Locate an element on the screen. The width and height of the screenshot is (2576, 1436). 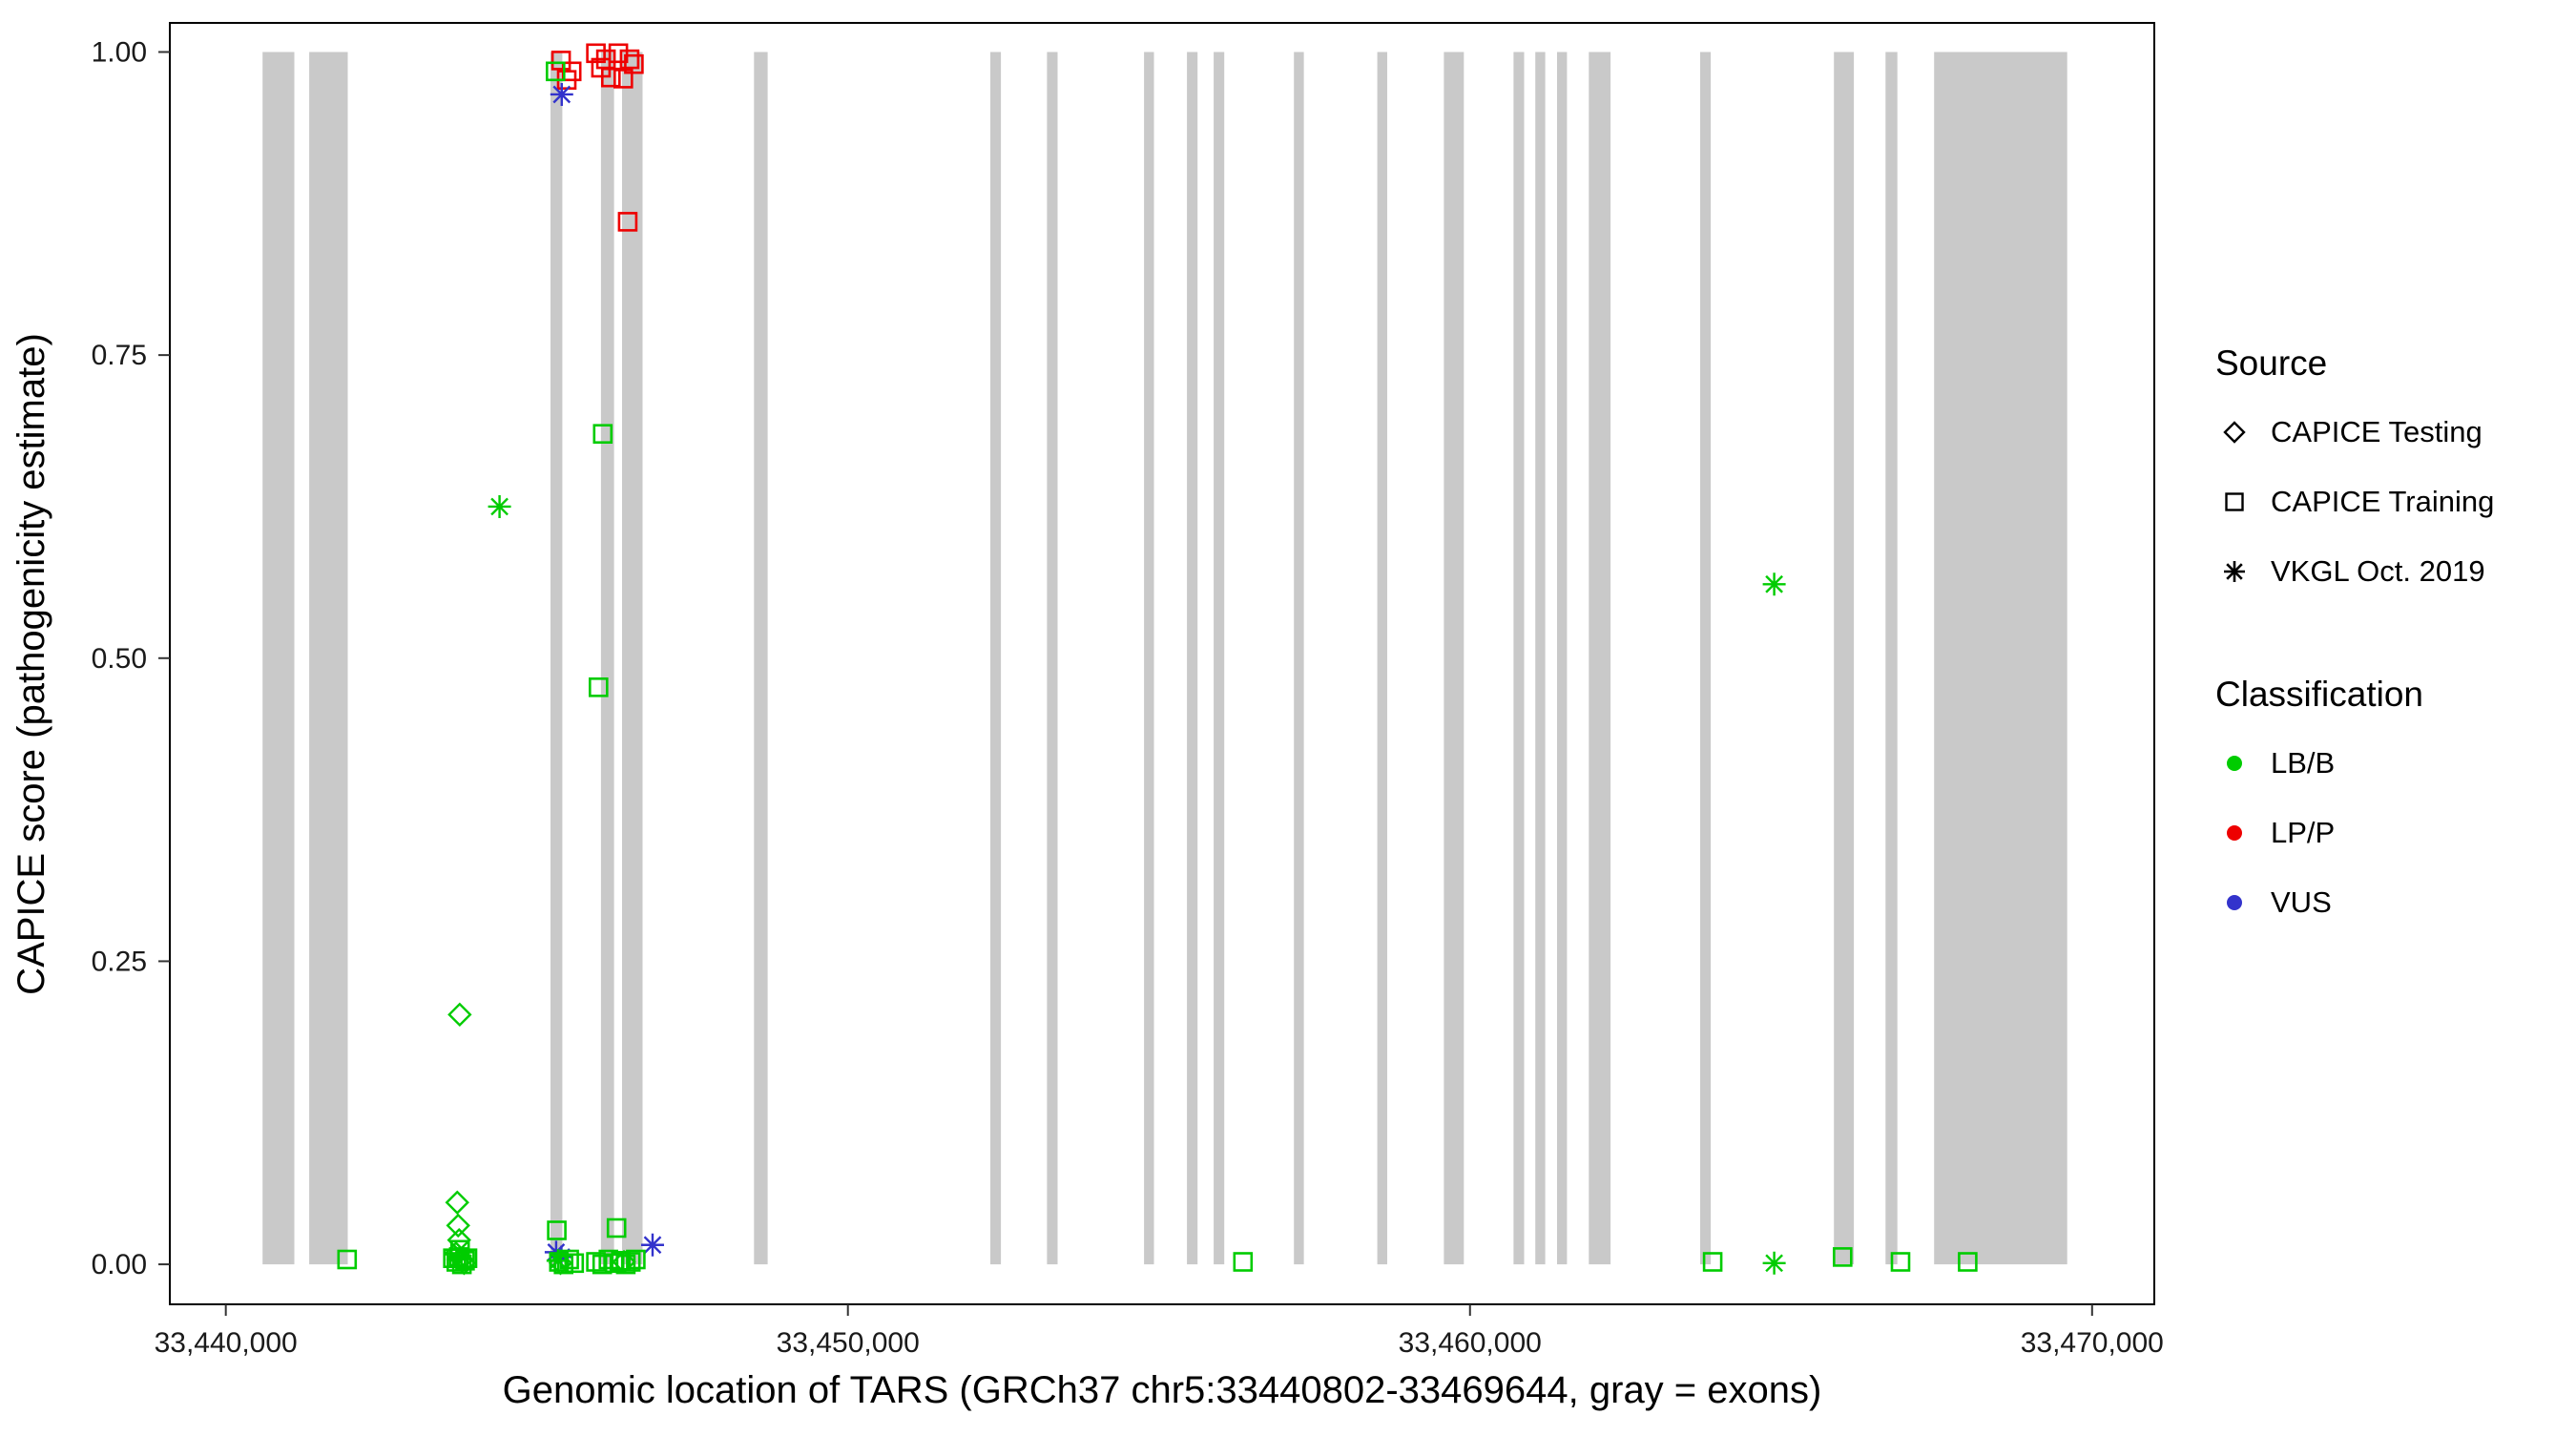
asterisk-icon is located at coordinates (2234, 571).